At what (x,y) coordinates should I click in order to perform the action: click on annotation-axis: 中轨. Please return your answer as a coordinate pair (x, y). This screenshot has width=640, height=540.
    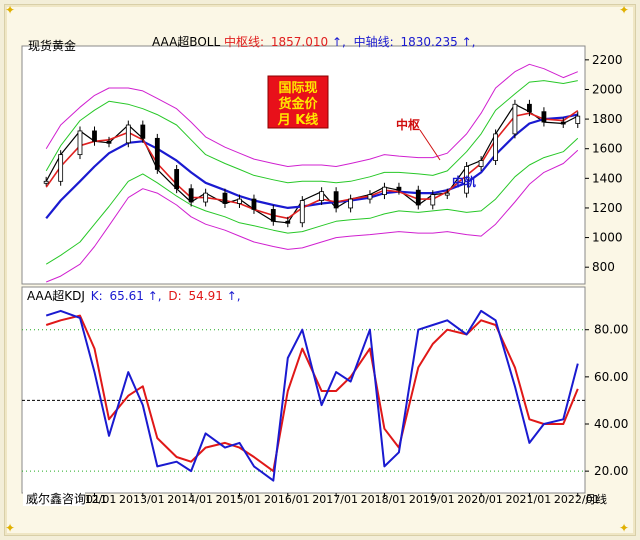
    Looking at the image, I should click on (464, 181).